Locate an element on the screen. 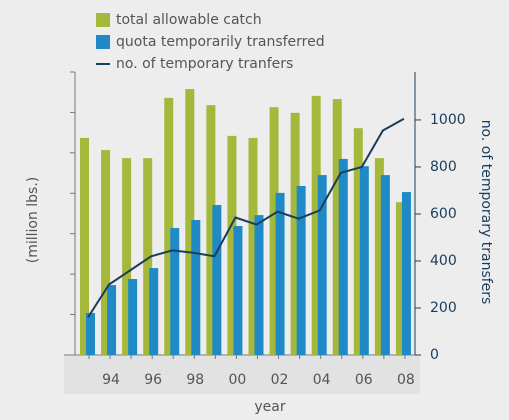 The height and width of the screenshot is (420, 509). x-tick-label: 08 is located at coordinates (406, 380).